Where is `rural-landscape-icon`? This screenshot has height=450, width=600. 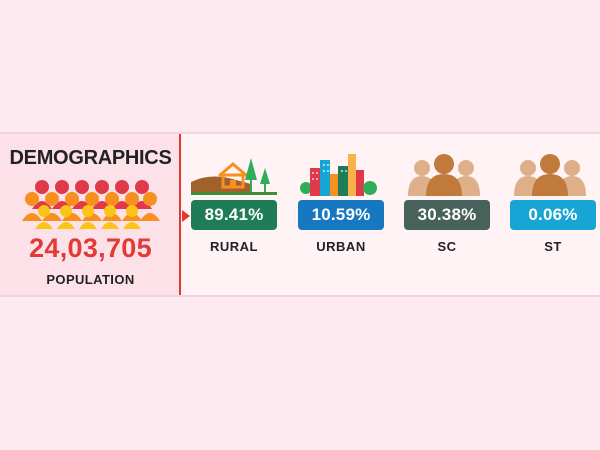 rural-landscape-icon is located at coordinates (234, 176).